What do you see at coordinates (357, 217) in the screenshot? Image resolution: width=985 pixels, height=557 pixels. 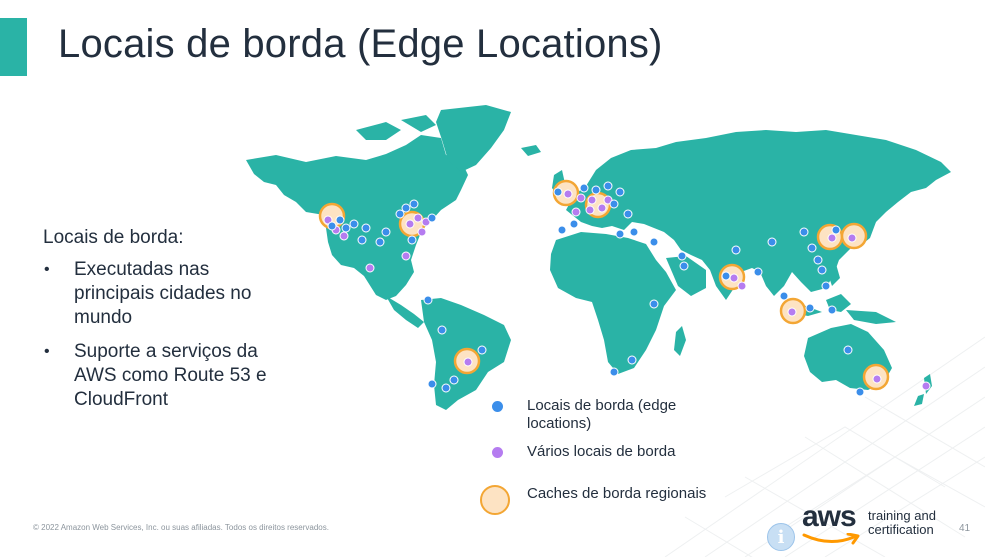 I see `north-america` at bounding box center [357, 217].